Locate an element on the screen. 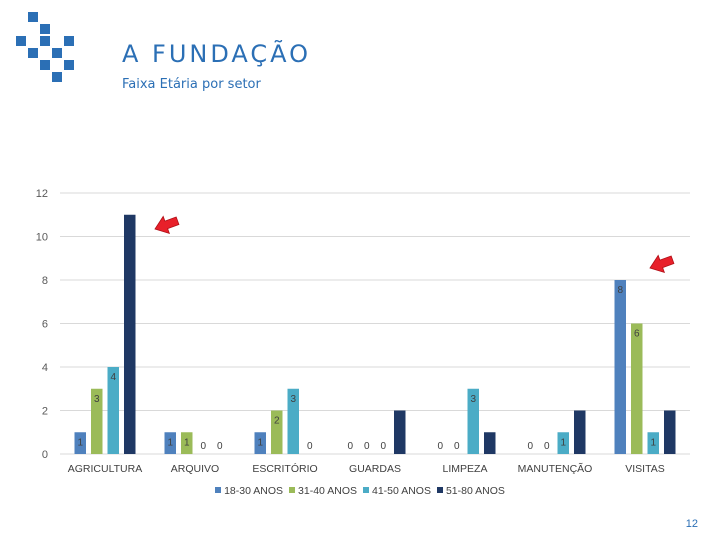 The width and height of the screenshot is (720, 540). chart-legend: 18-30 ANOS 31-40 ANOS 41-50 ANOS 51-80 ANOS is located at coordinates (360, 491).